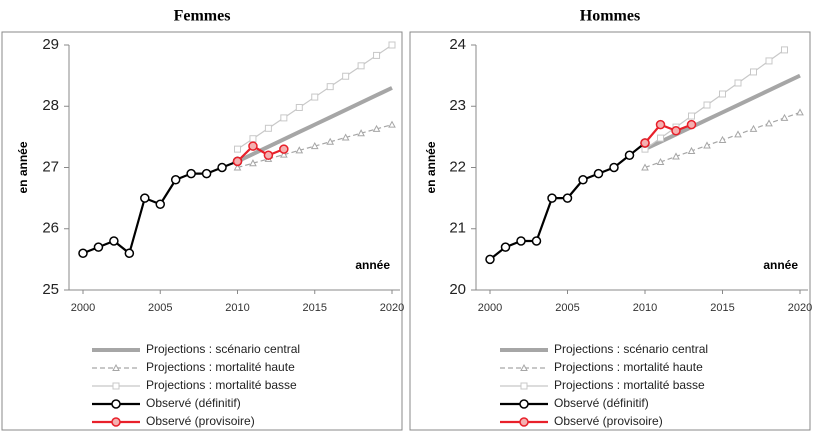  What do you see at coordinates (567, 308) in the screenshot?
I see `x-tick-label: 2005` at bounding box center [567, 308].